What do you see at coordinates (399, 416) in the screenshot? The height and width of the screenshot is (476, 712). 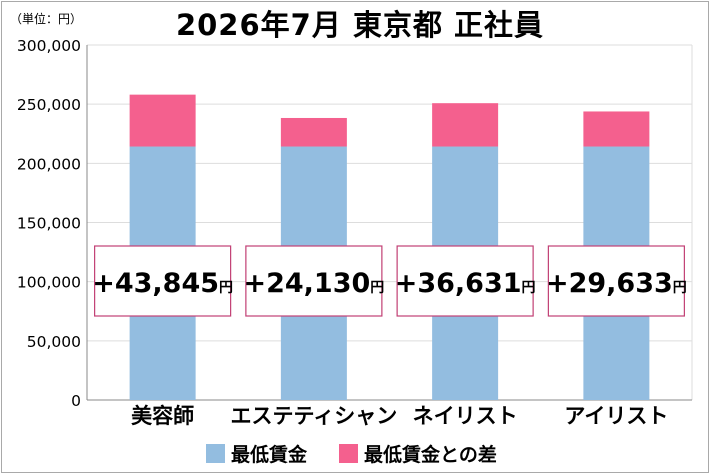 I see `category-labels: 美容師 エステティシャン ネイリスト アイリスト` at bounding box center [399, 416].